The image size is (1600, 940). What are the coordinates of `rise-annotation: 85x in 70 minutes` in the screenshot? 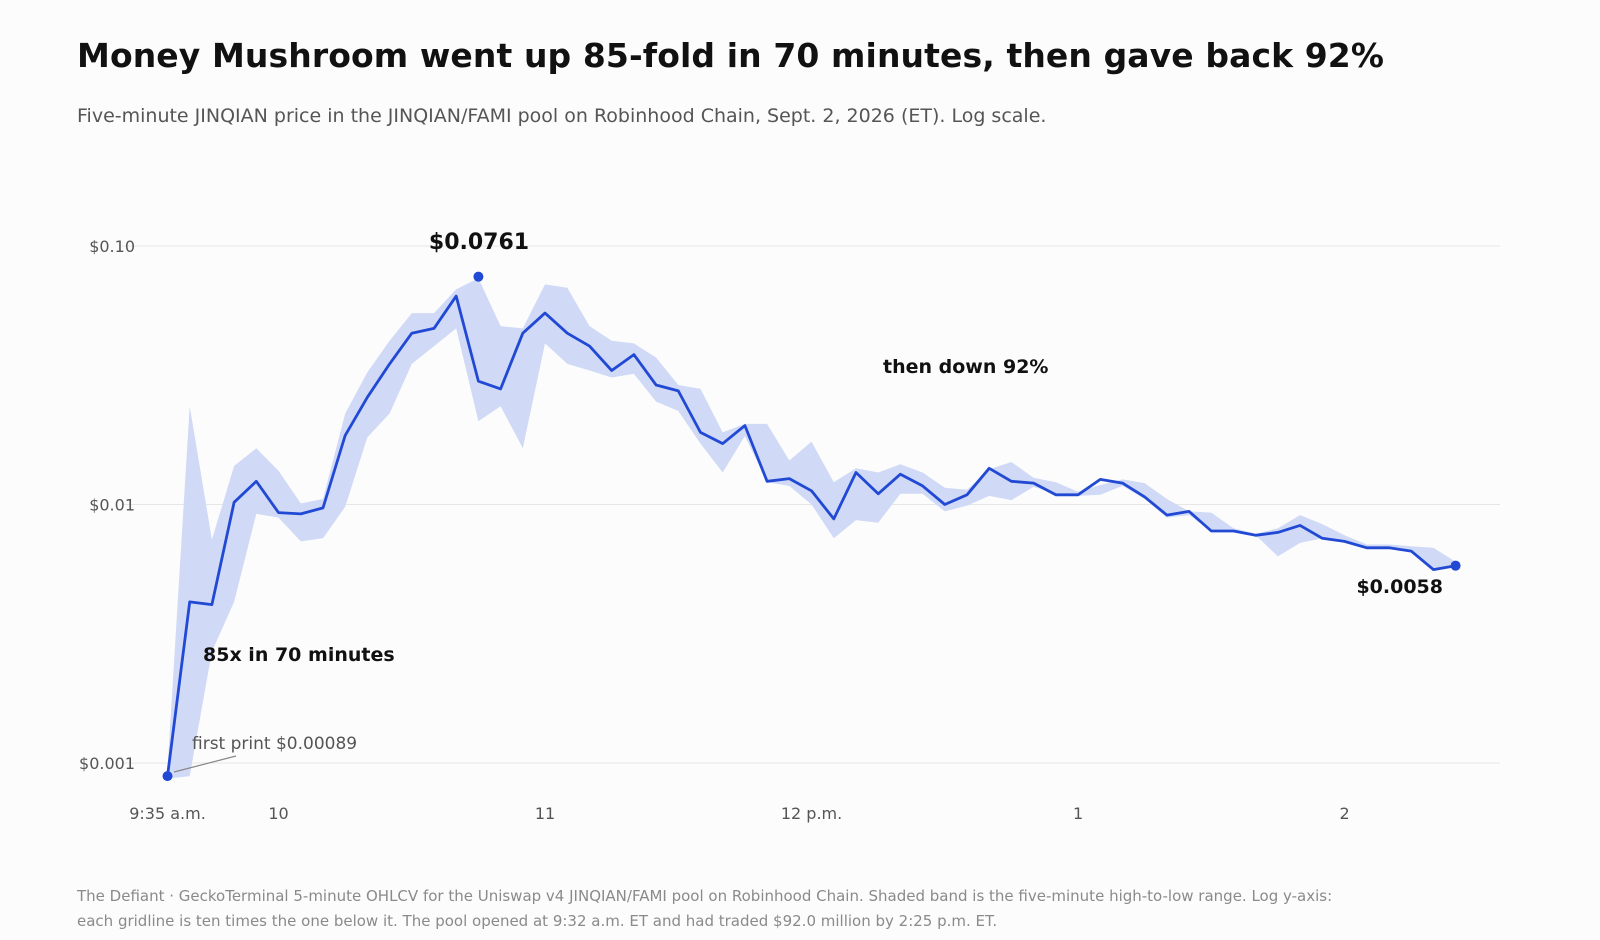 It's located at (299, 655).